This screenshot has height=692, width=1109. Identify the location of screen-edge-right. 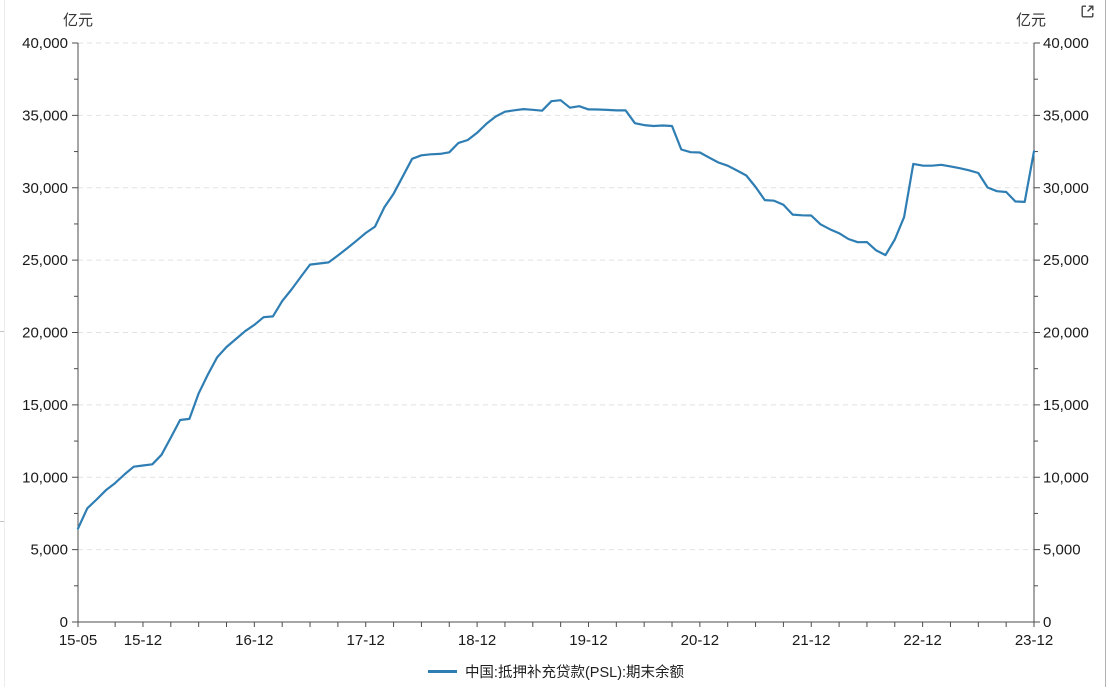
(1105, 343).